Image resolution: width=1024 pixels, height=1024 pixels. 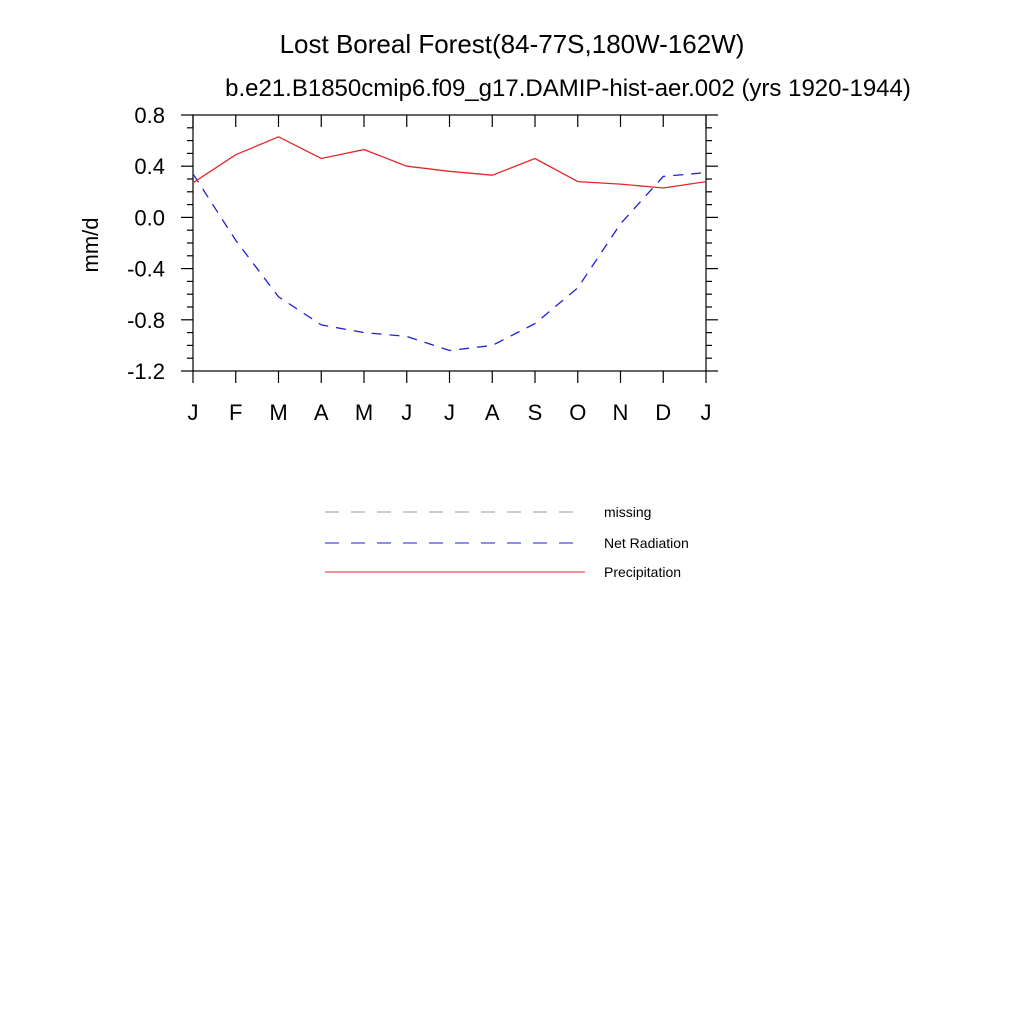 I want to click on chart-title: Lost Boreal Forest(84-77S,180W-162W), so click(x=512, y=44).